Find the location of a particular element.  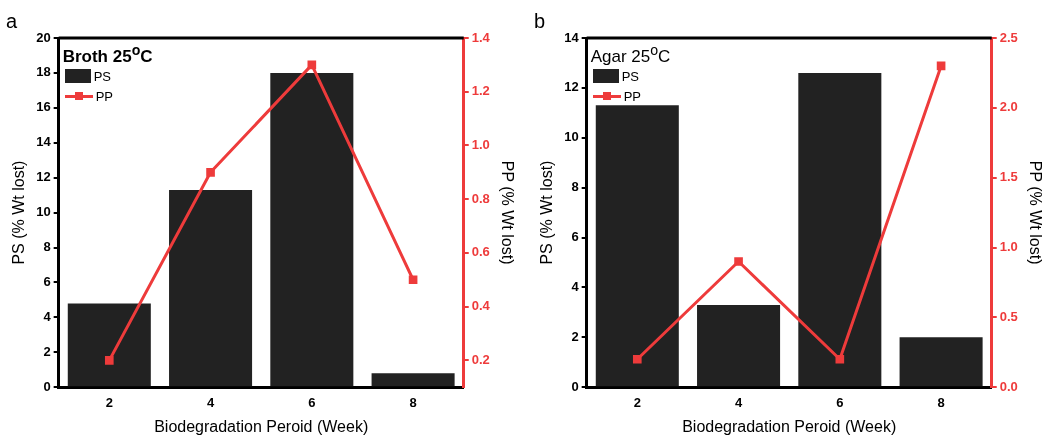

y-tick-label: 16 is located at coordinates (43, 107).